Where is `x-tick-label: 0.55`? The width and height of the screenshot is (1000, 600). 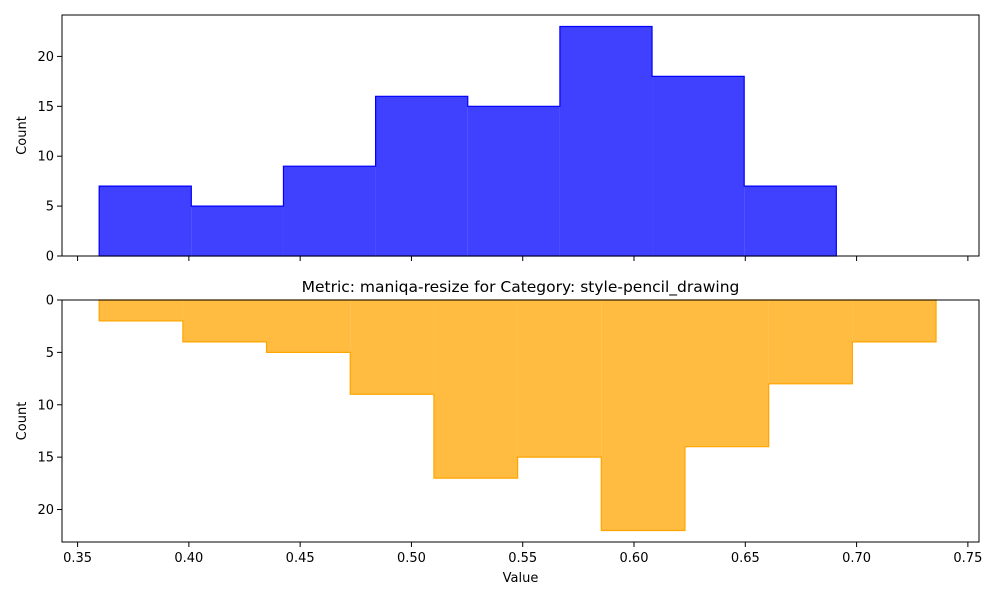 x-tick-label: 0.55 is located at coordinates (522, 558).